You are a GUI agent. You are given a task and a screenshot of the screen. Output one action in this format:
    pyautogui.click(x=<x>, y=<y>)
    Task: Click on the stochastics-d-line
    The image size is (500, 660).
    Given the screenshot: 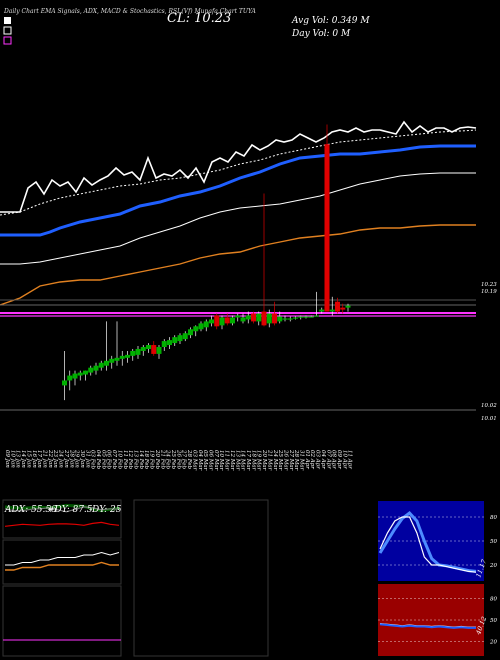 What is the action you would take?
    pyautogui.click(x=427, y=541)
    